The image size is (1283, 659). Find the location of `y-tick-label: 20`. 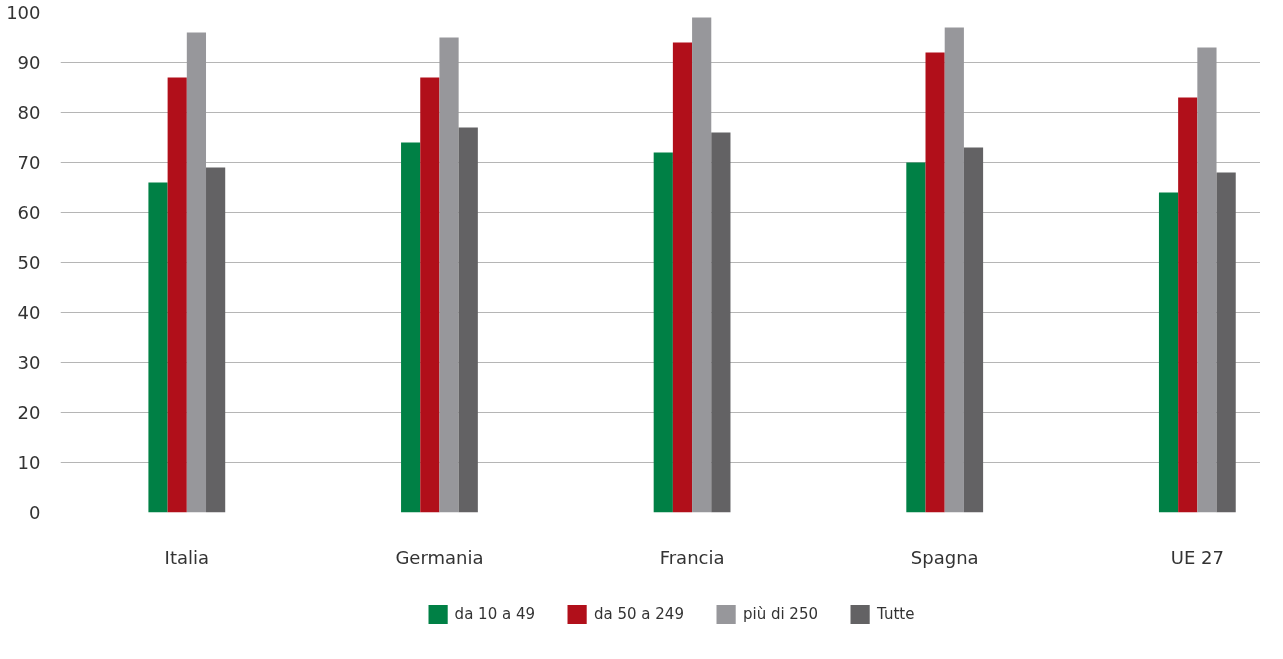

y-tick-label: 20 is located at coordinates (29, 412).